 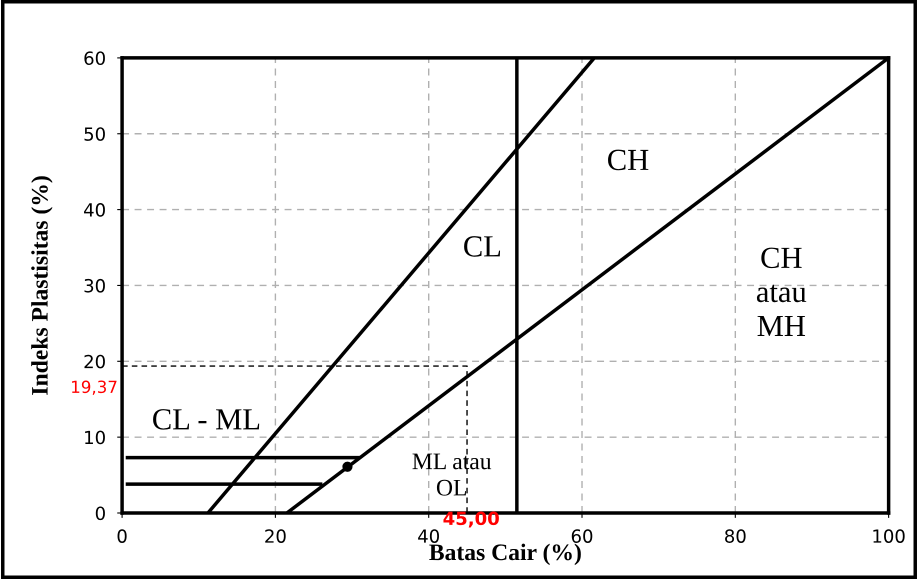 I want to click on x-tick-label: 100, so click(x=889, y=536).